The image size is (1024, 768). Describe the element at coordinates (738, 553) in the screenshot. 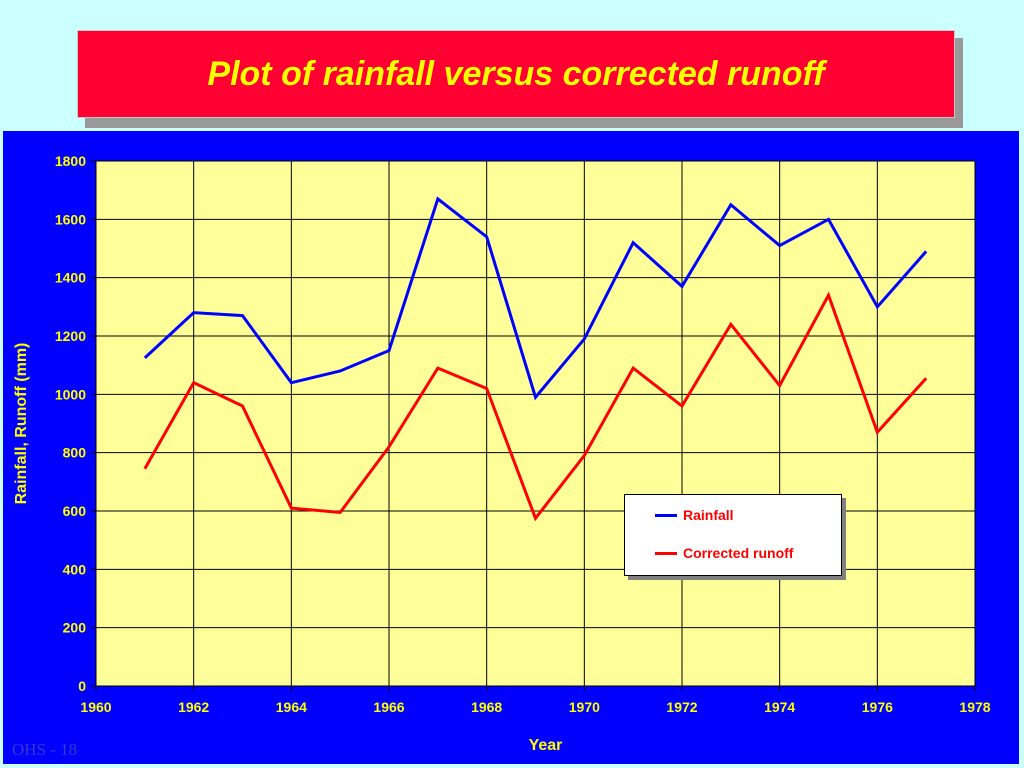

I see `legend-label-runoff: Corrected runoff` at that location.